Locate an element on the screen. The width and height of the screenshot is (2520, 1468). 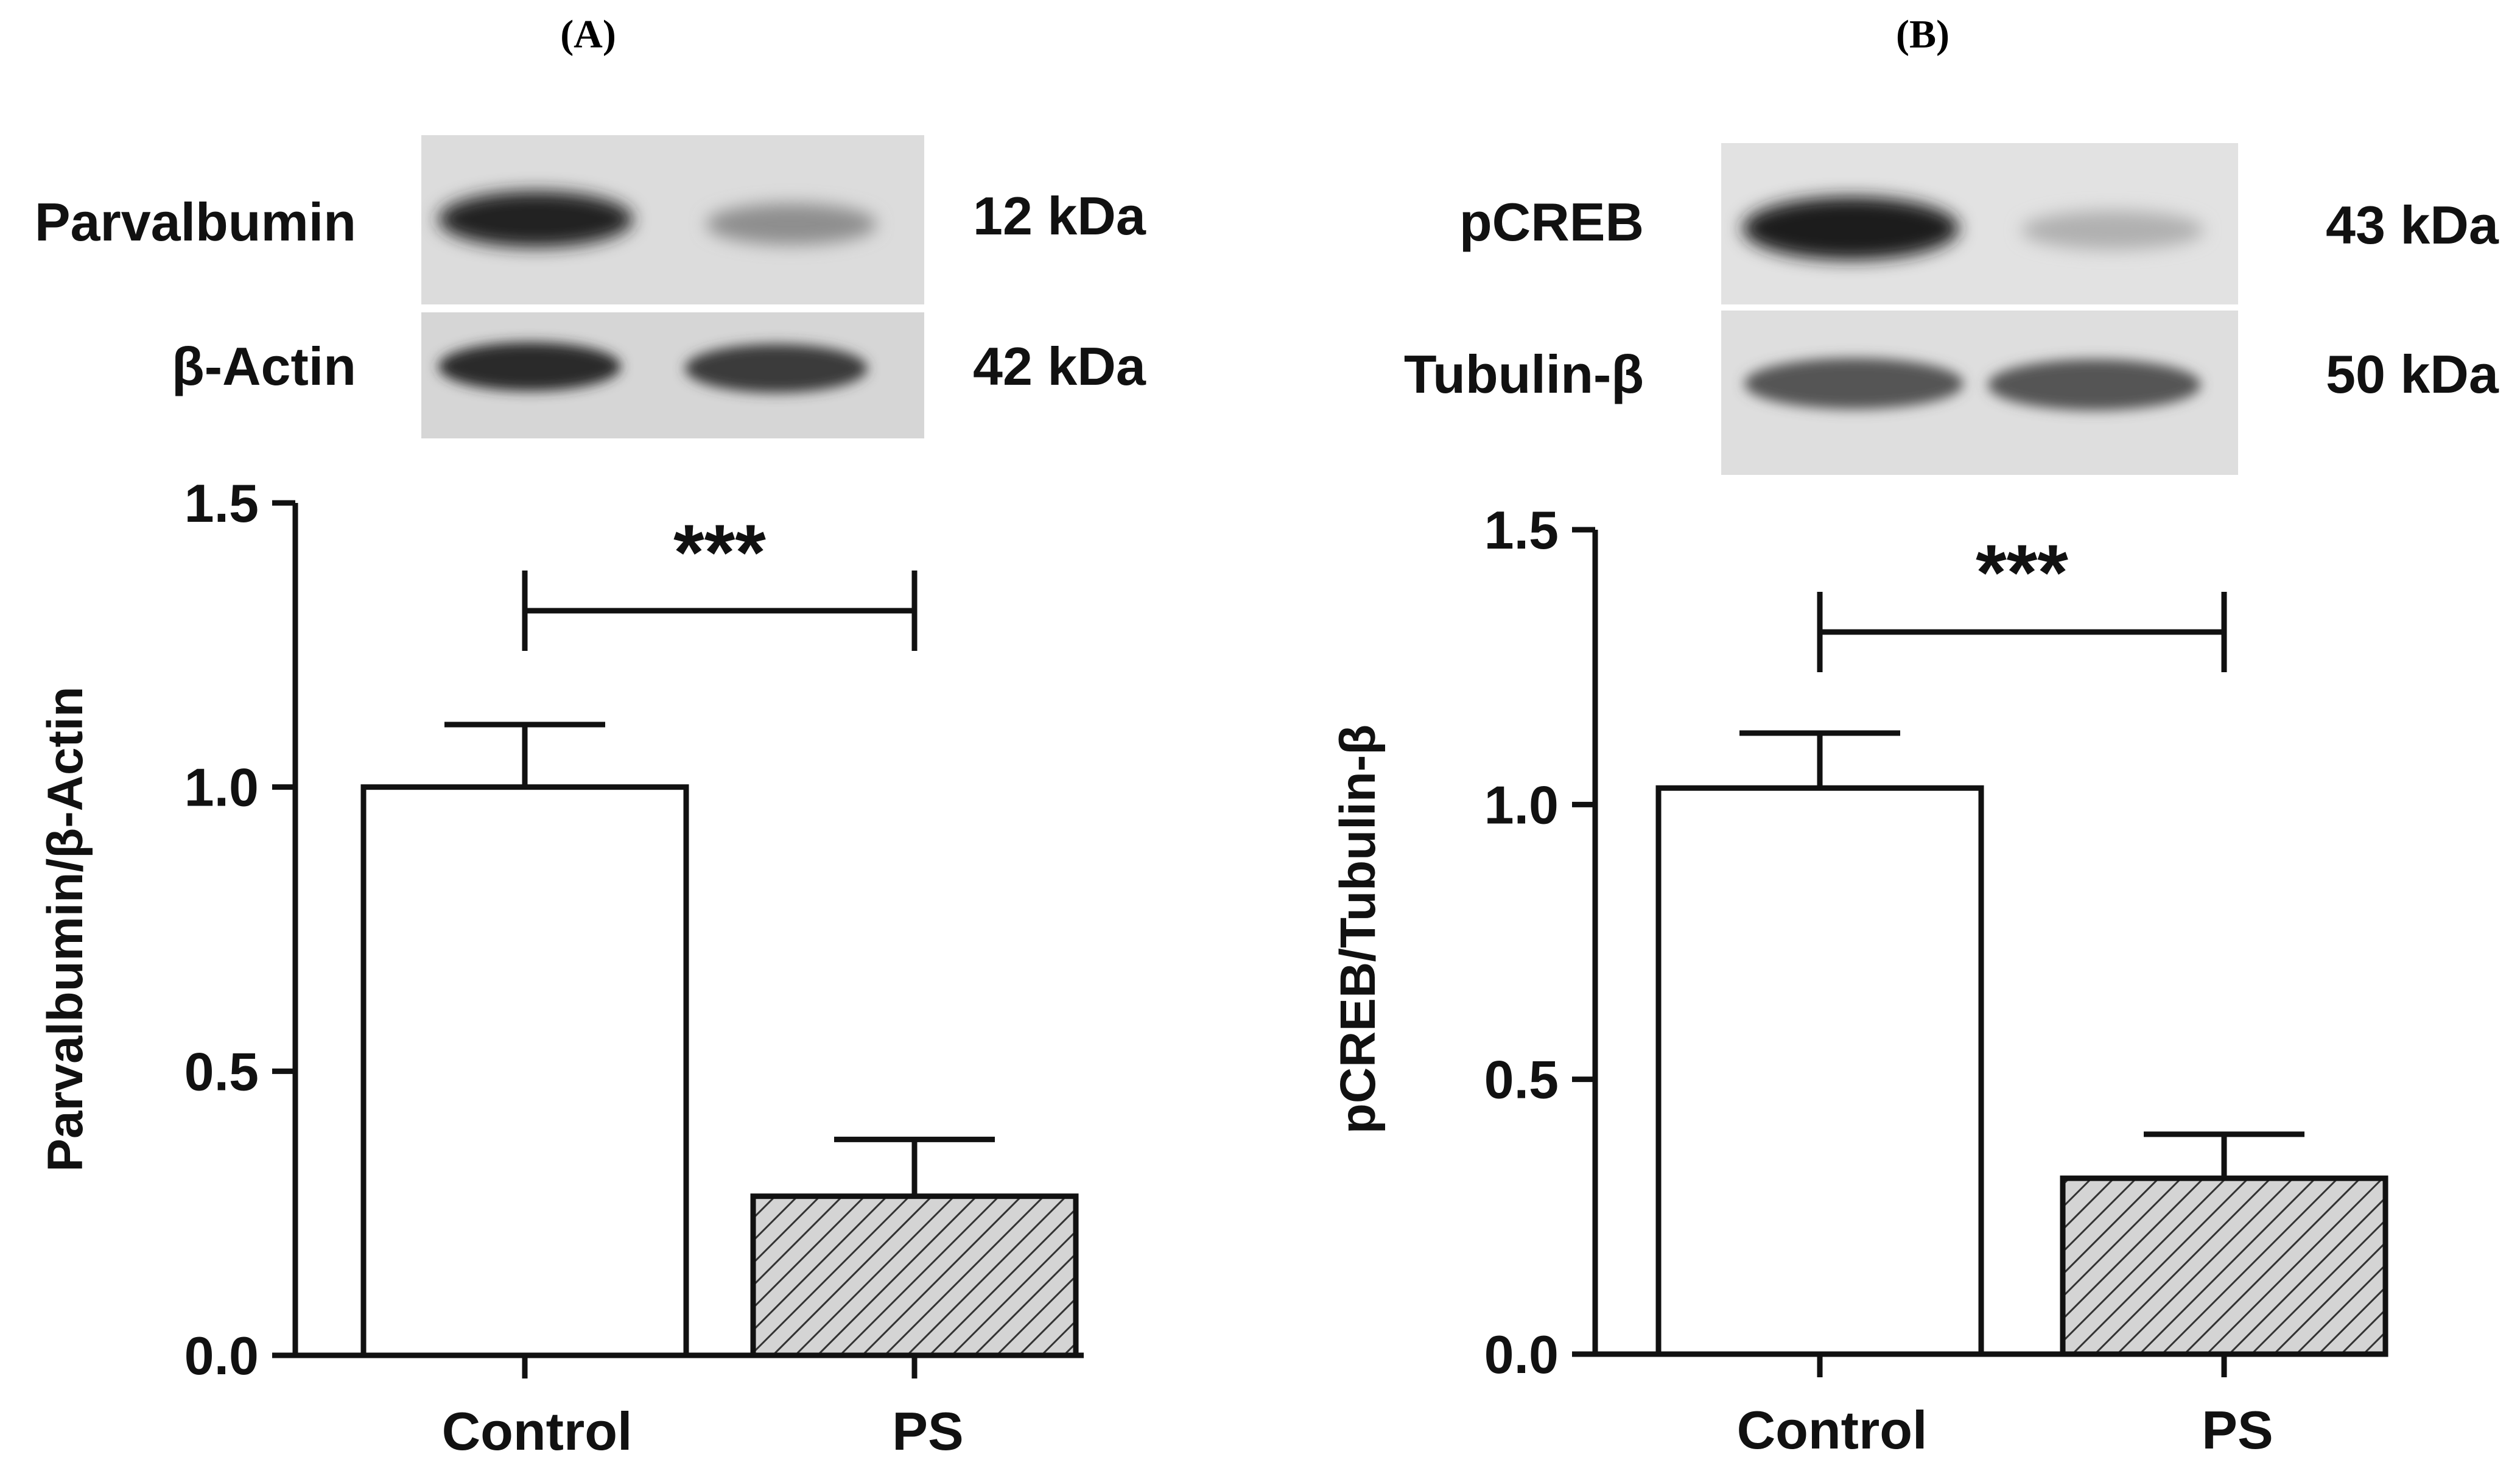
y-tick-label-b: 0.0 is located at coordinates (1521, 1354).